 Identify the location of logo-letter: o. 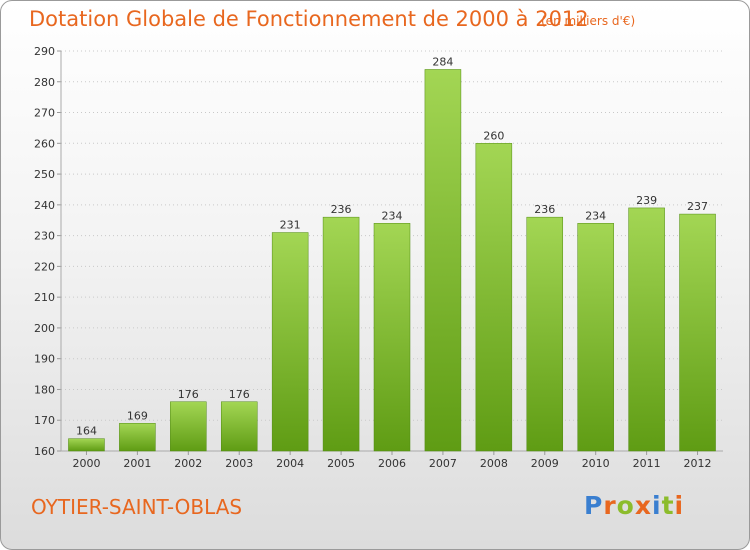
(625, 505).